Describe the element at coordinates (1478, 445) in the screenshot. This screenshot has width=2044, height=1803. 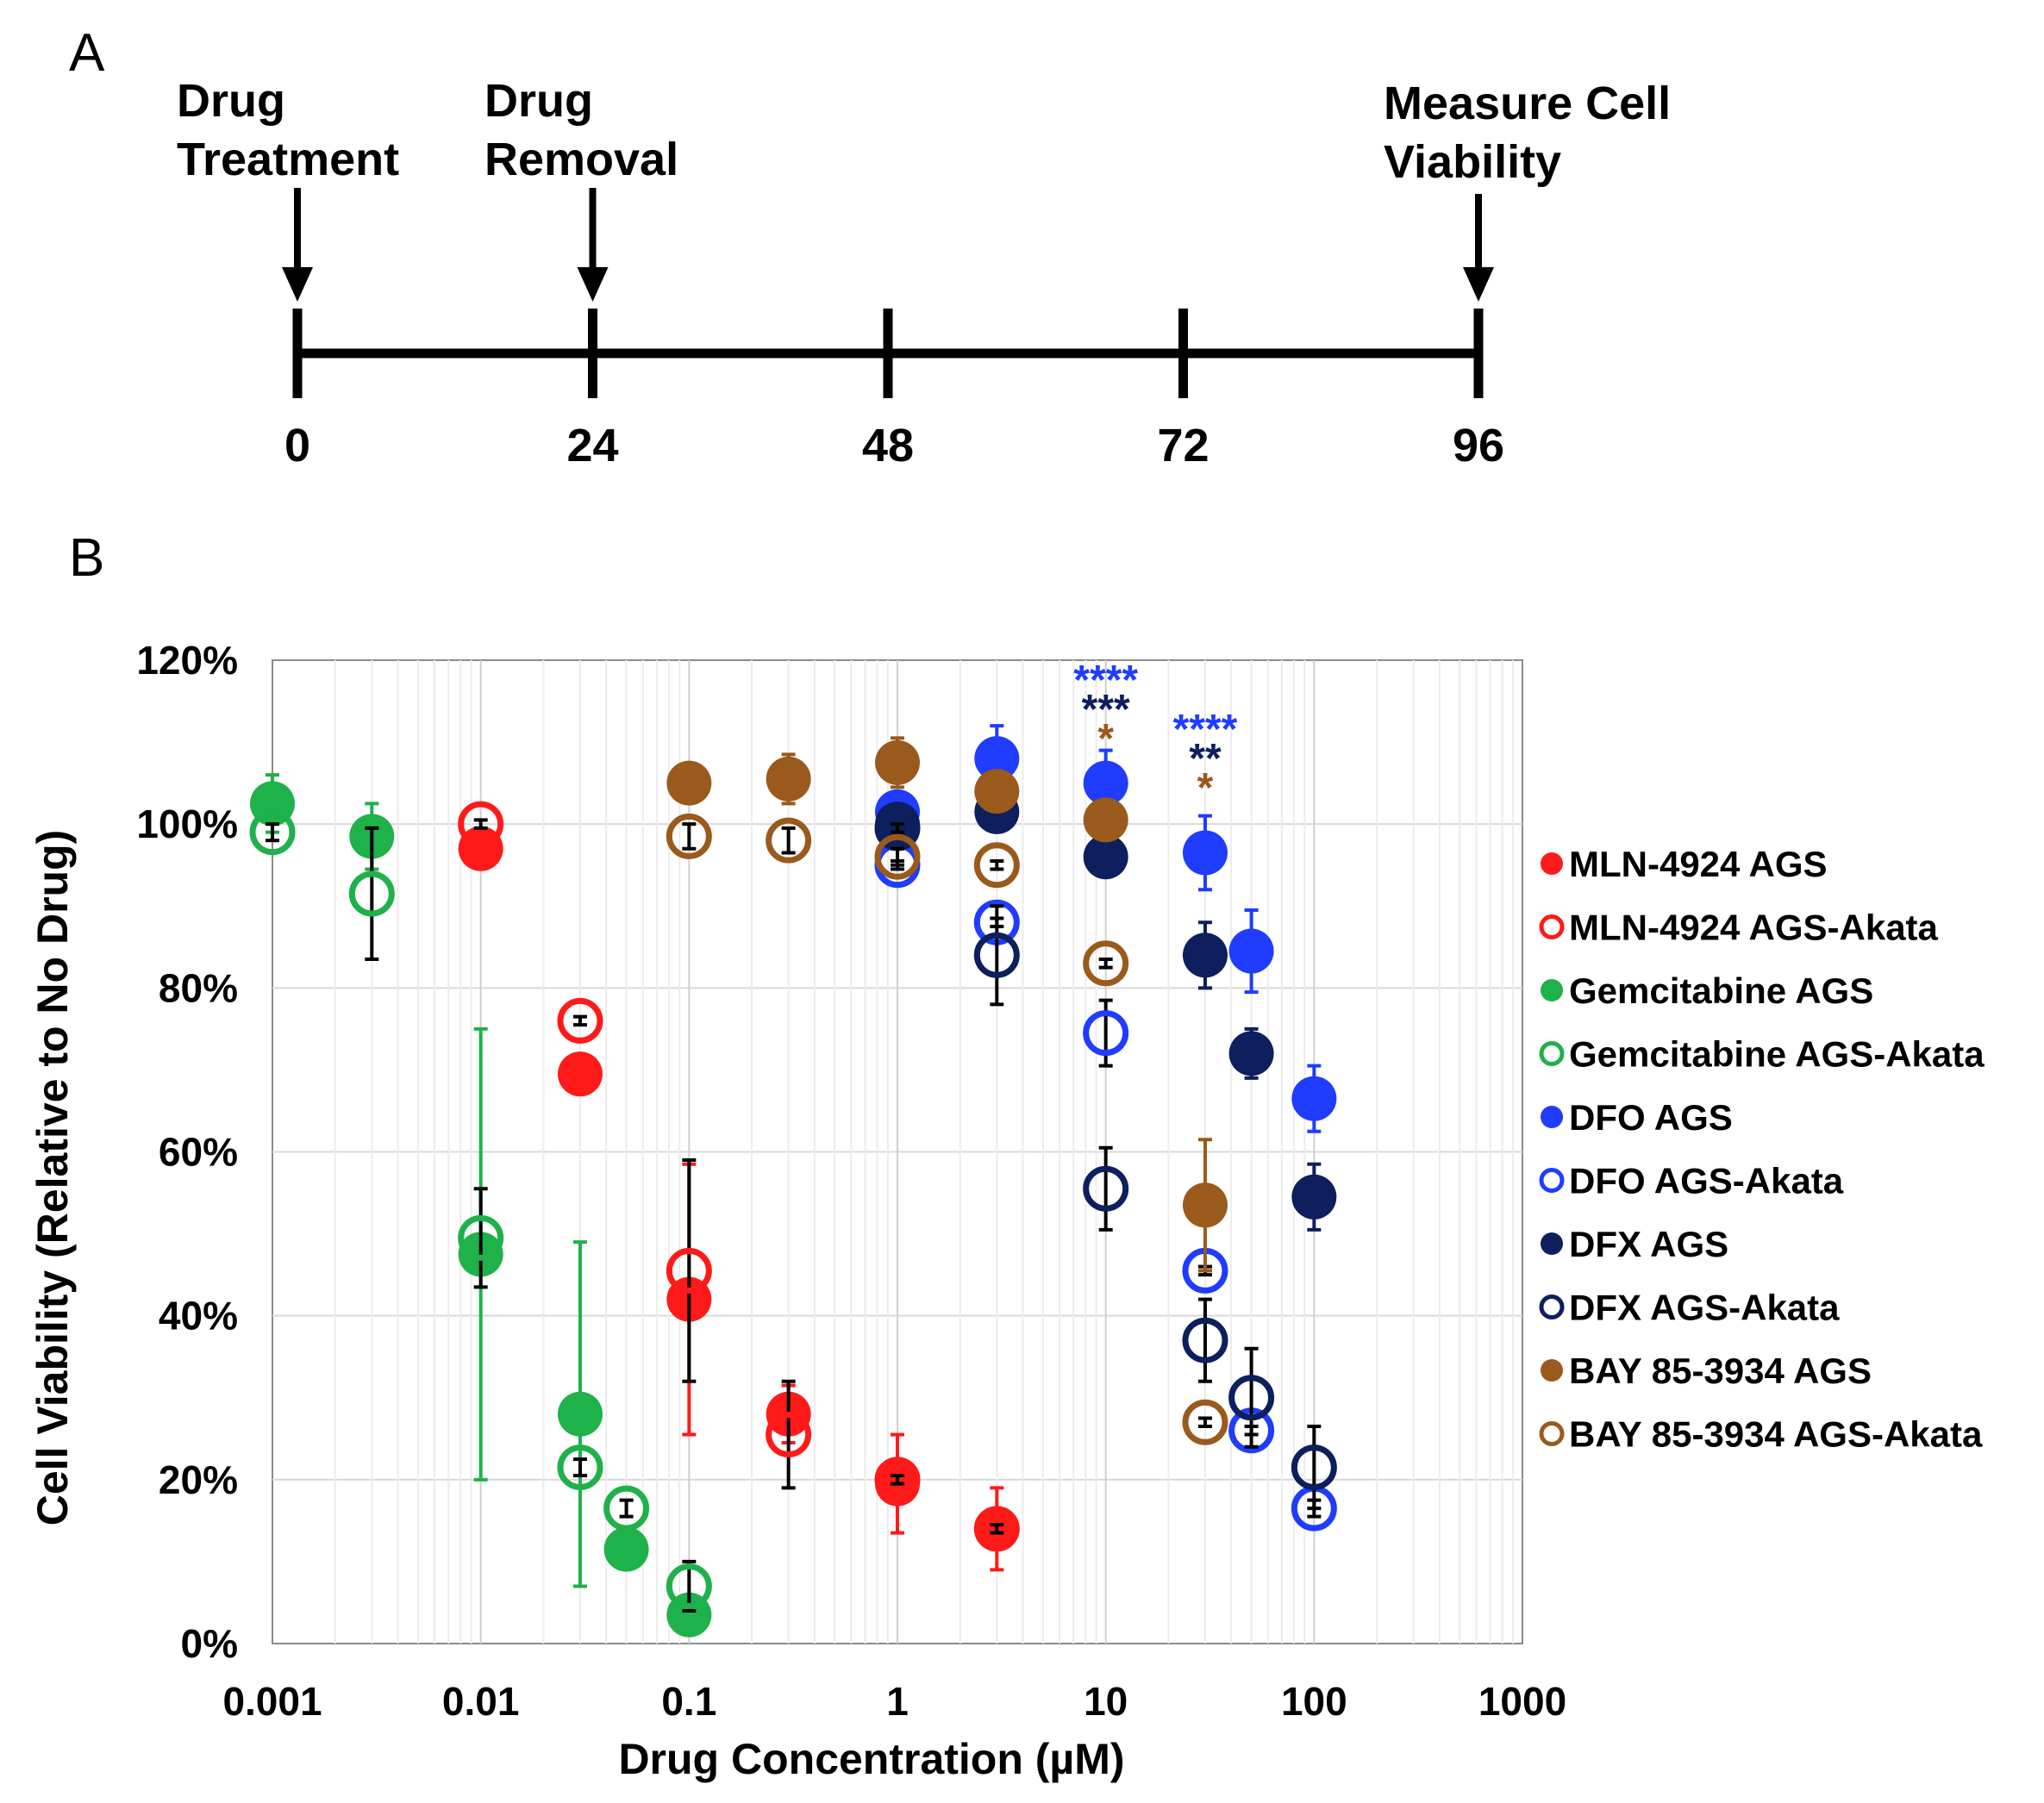
I see `timeline-tick-label: 96` at that location.